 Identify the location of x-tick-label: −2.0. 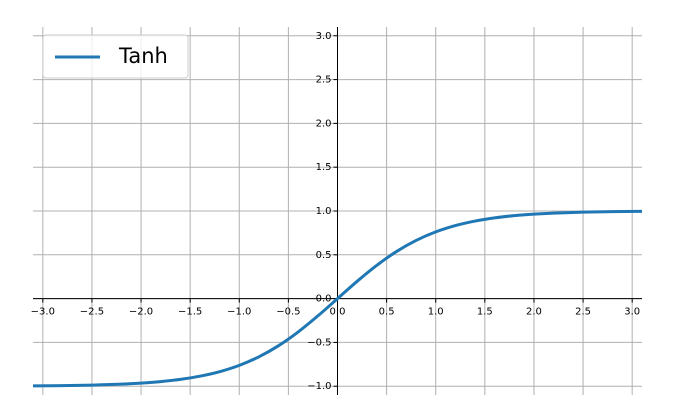
(141, 312).